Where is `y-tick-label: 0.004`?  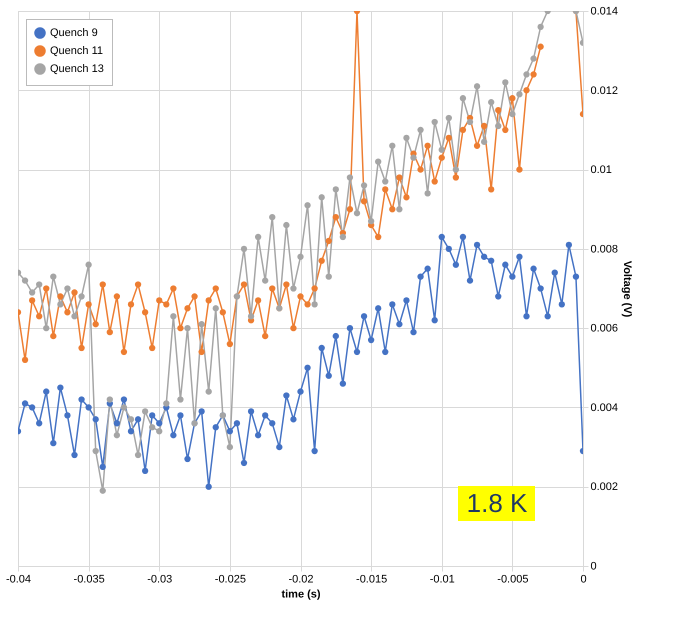
y-tick-label: 0.004 is located at coordinates (604, 408).